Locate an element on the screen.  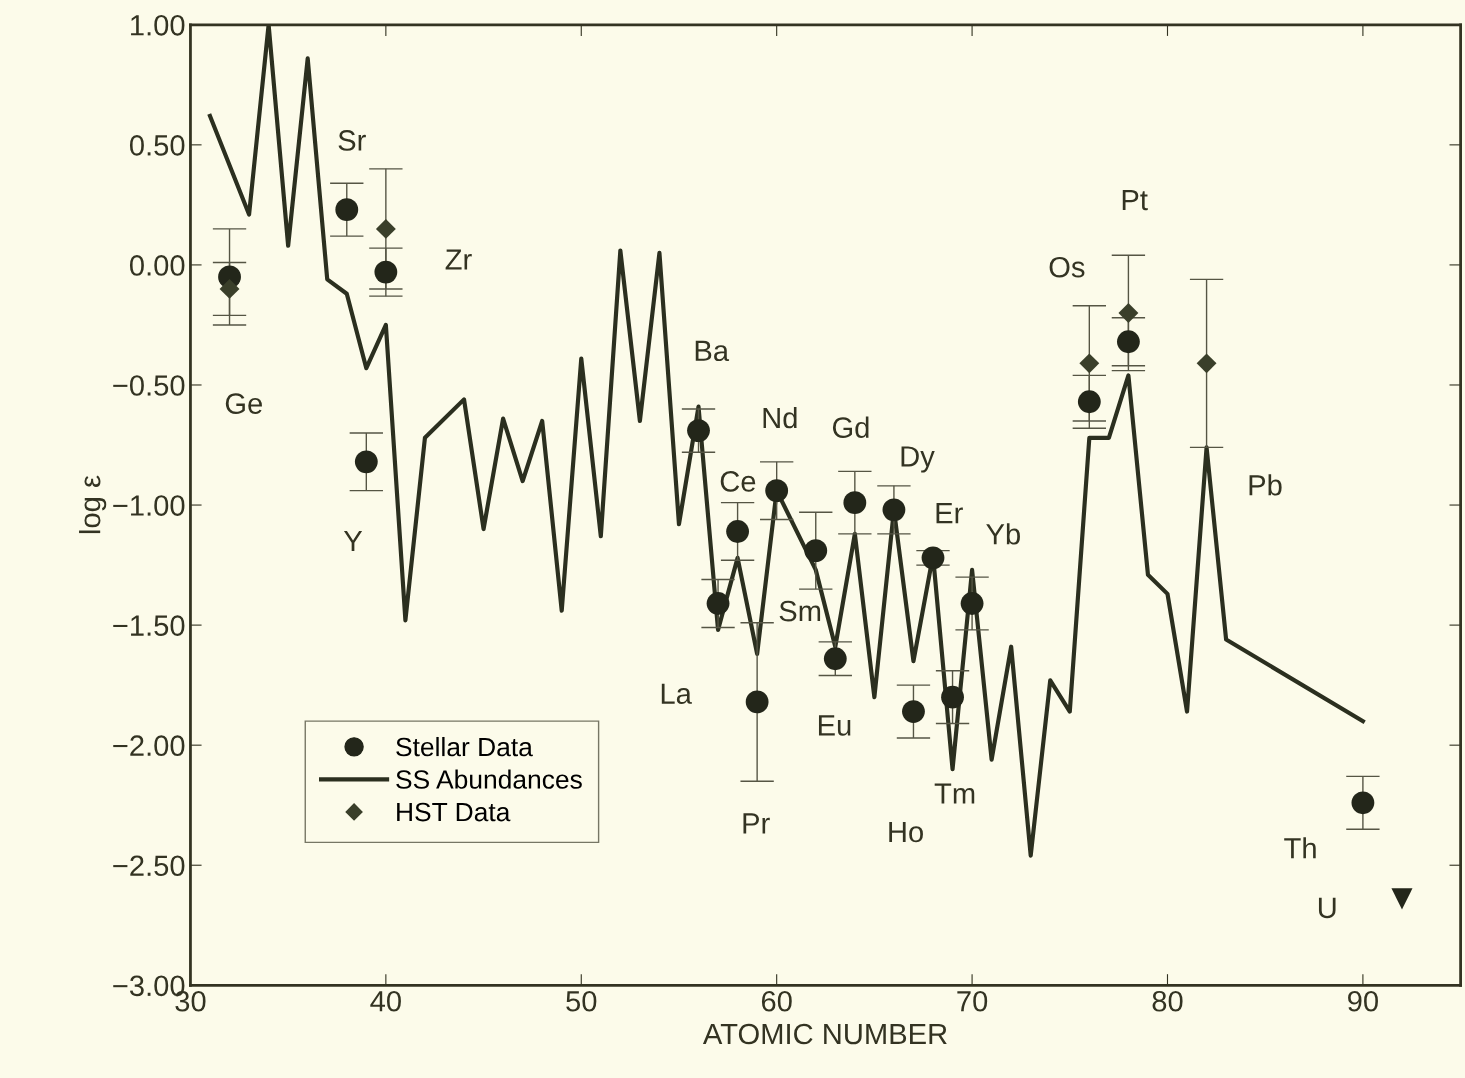
legend-label: SS Abundances is located at coordinates (489, 779).